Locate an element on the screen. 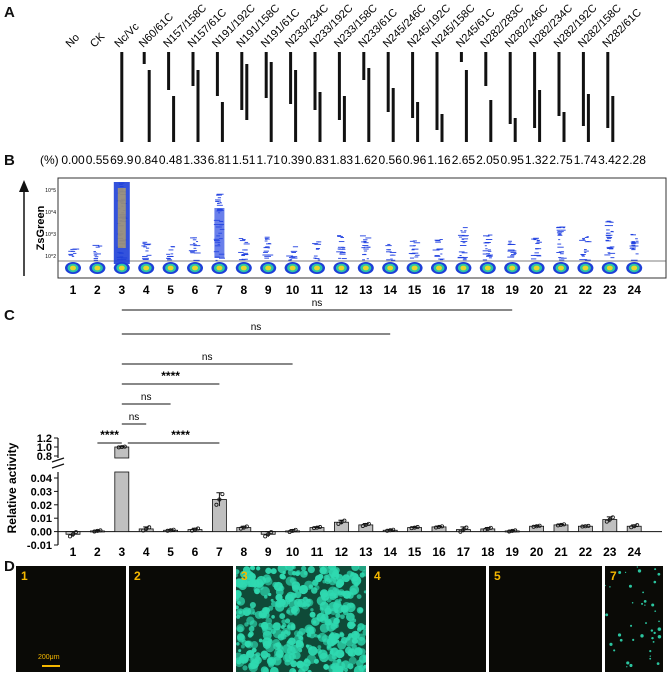  lane-number: 15 is located at coordinates (415, 290).